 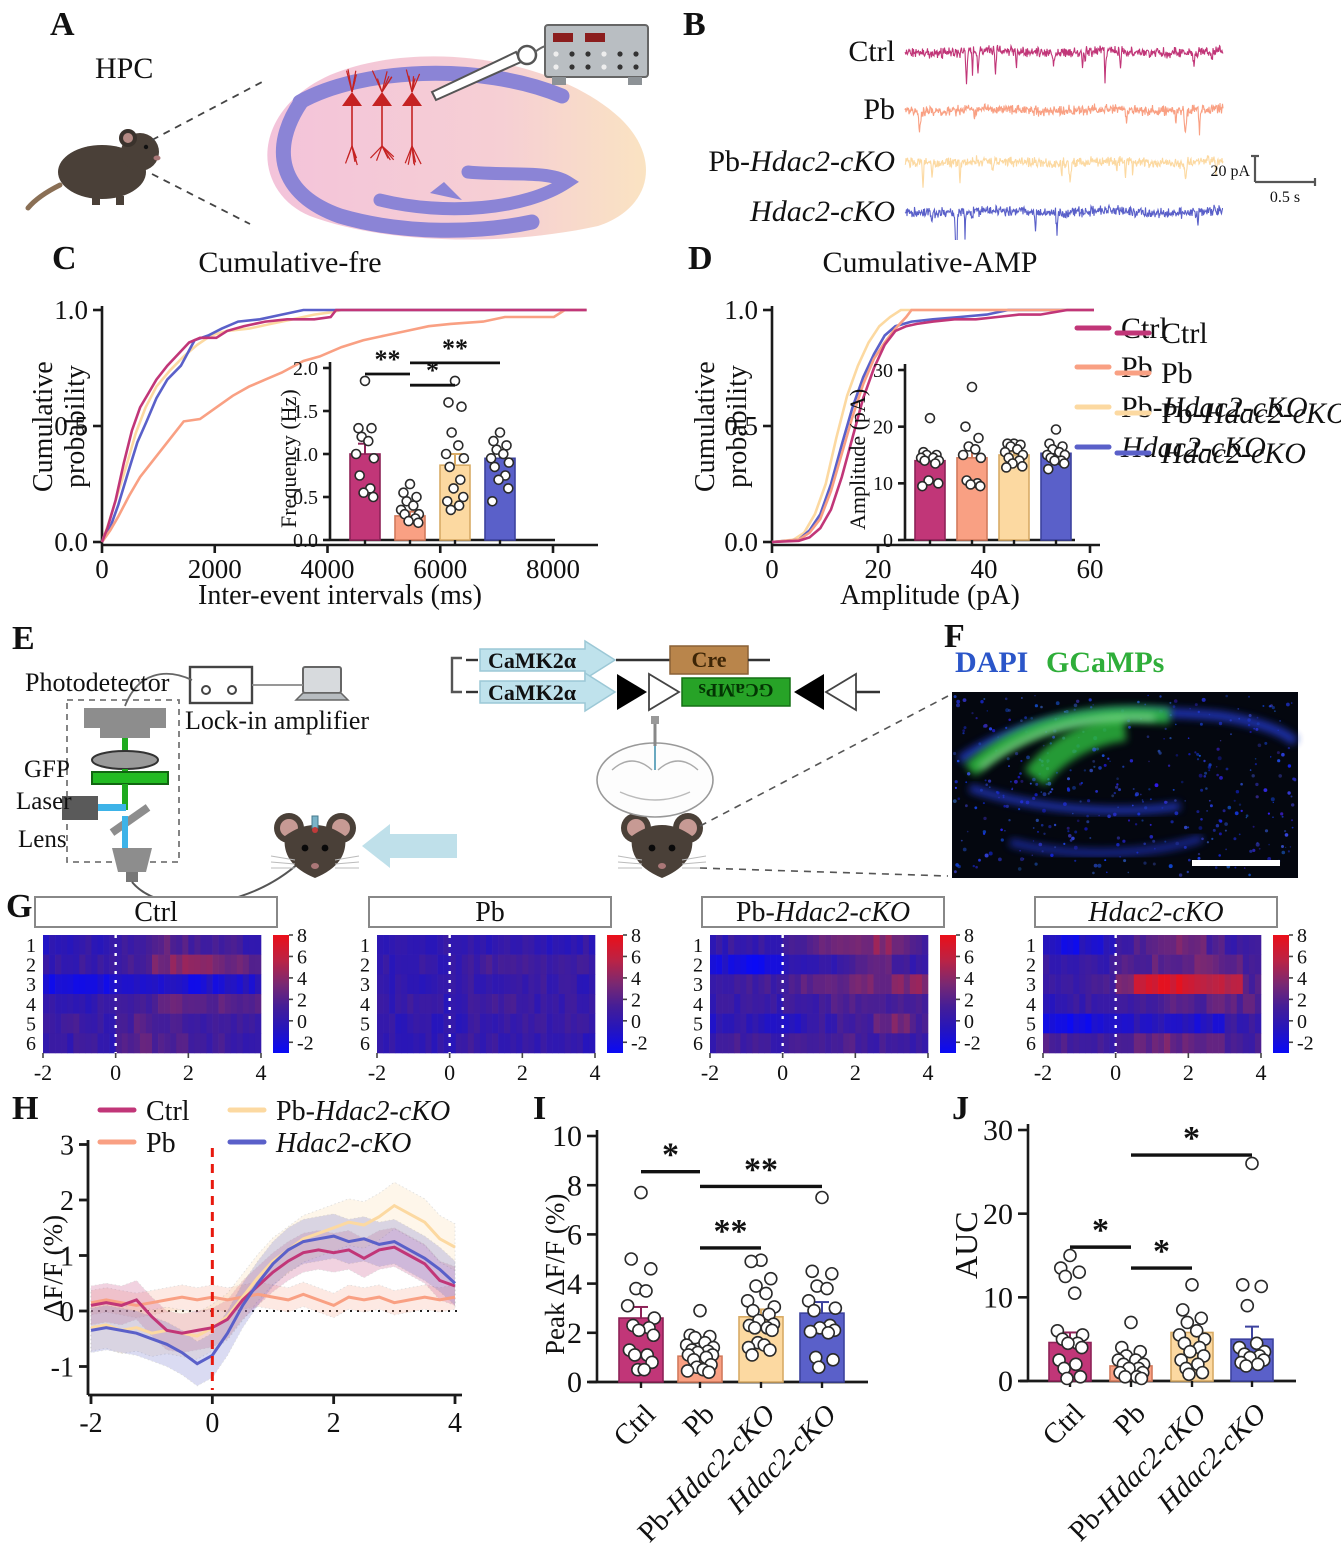 What do you see at coordinates (992, 662) in the screenshot?
I see `dapi-label: DAPI` at bounding box center [992, 662].